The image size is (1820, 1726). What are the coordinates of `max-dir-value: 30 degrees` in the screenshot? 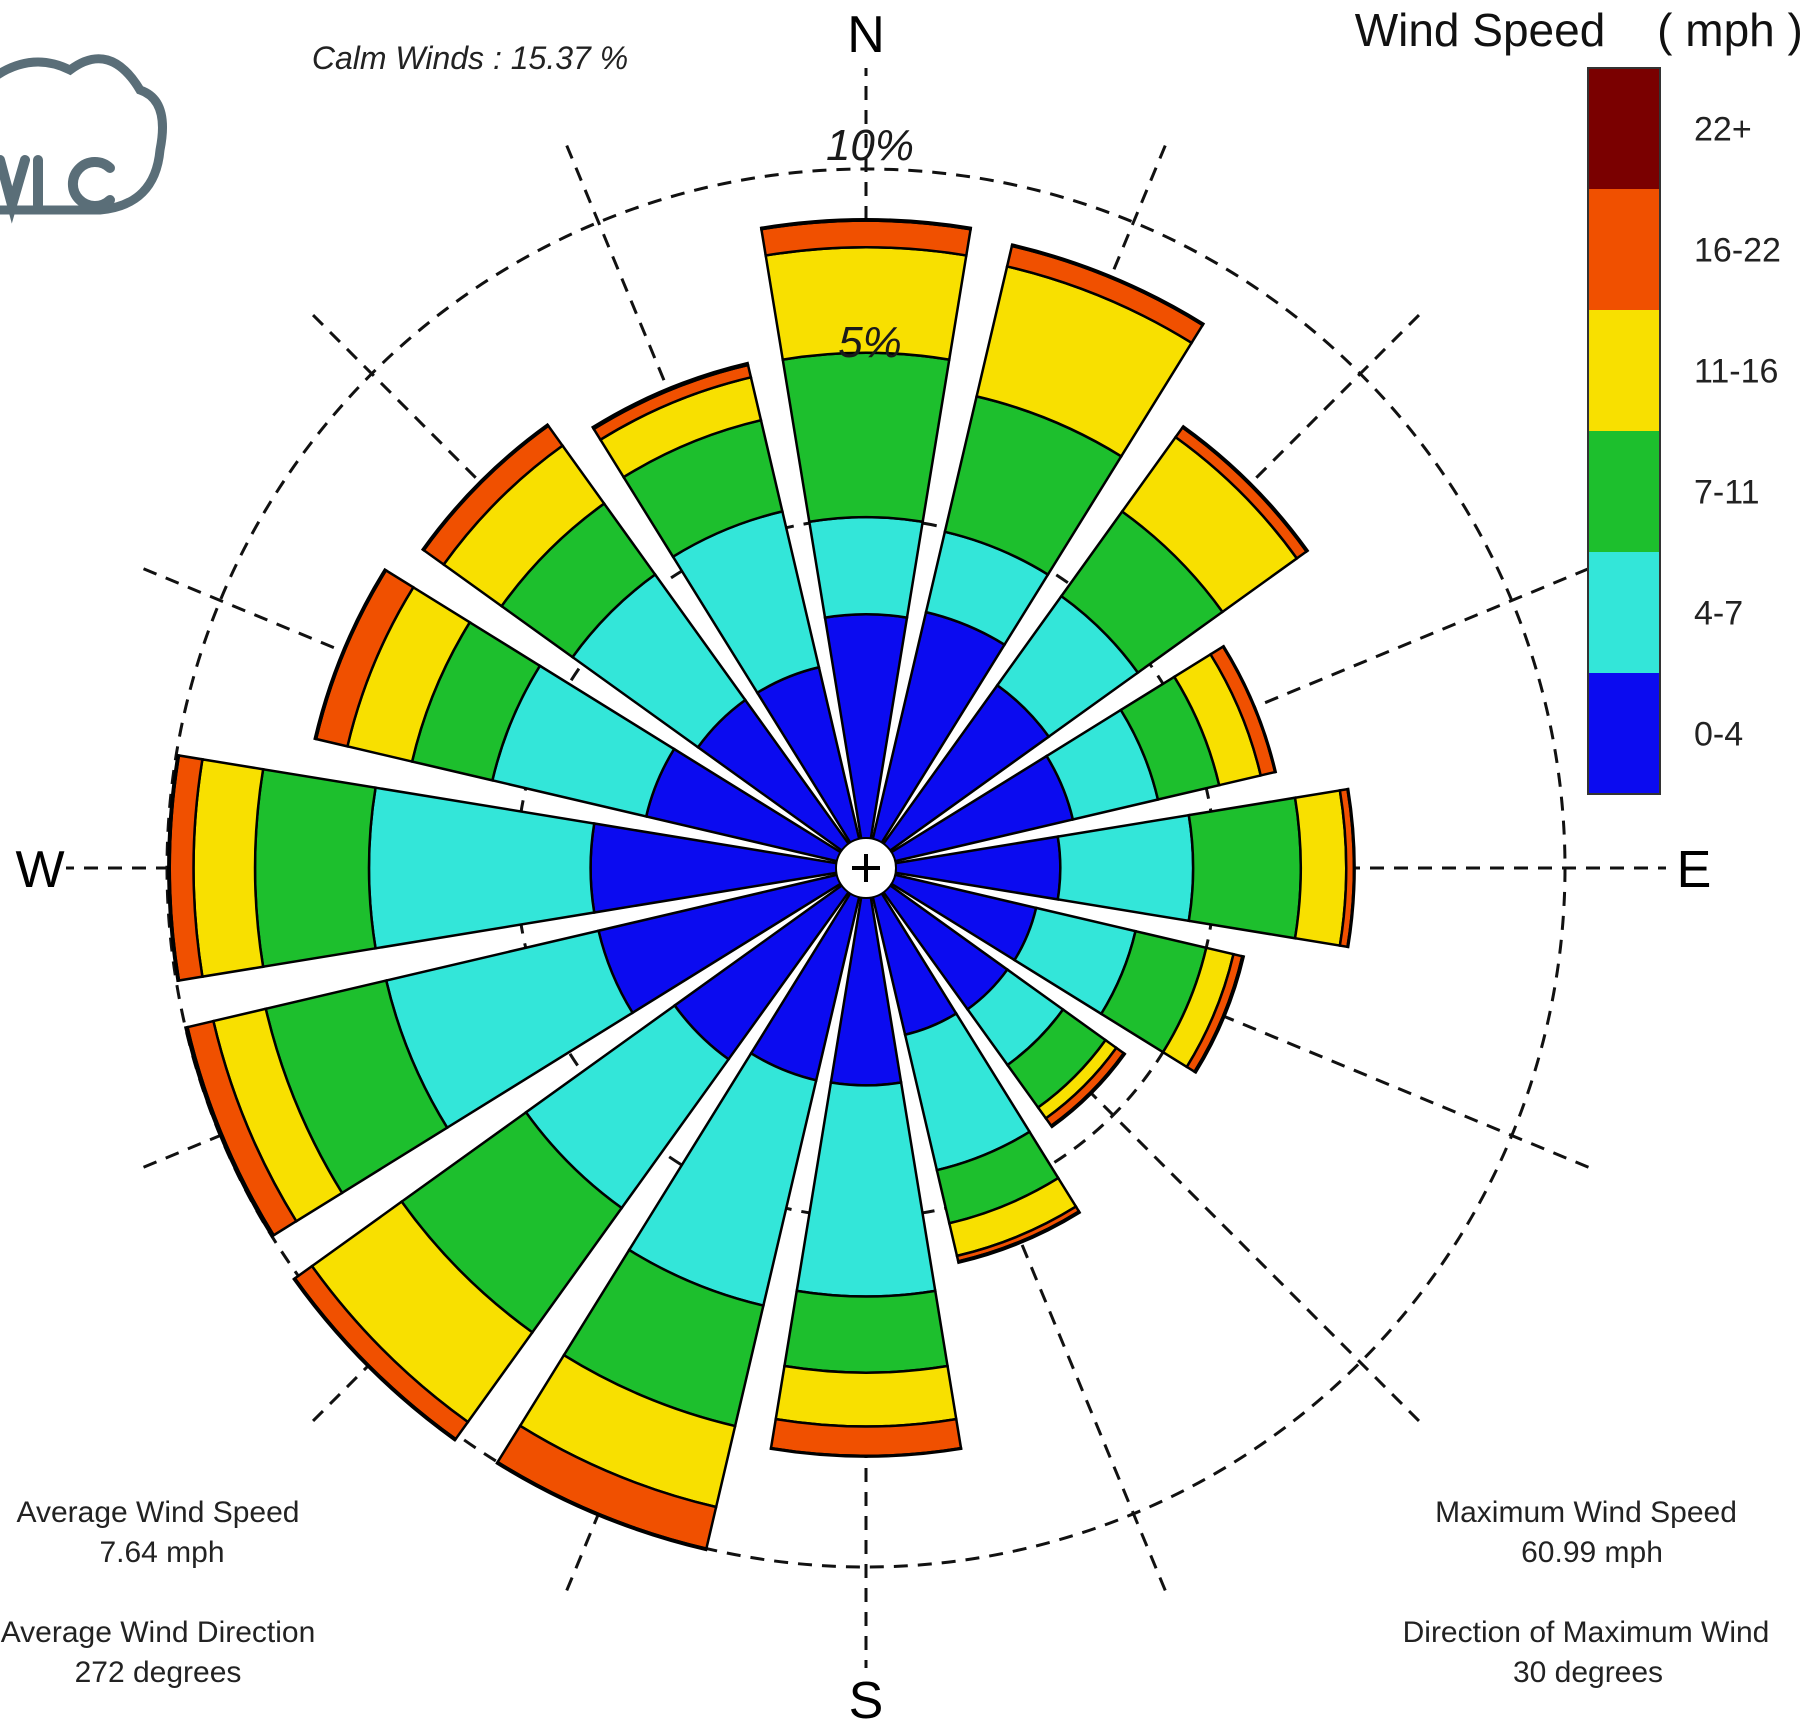 It's located at (1588, 1672).